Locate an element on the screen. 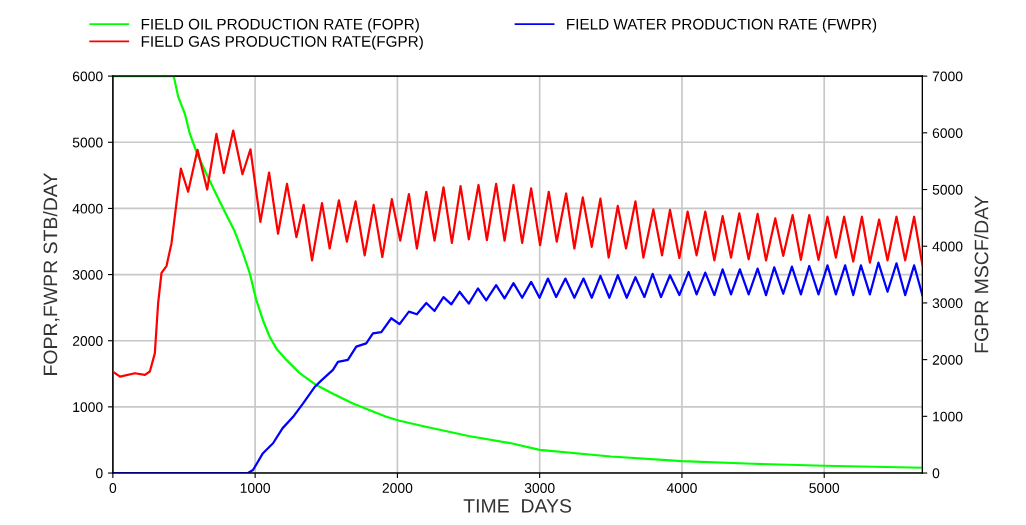  y-tick-label: 6000 is located at coordinates (87, 76).